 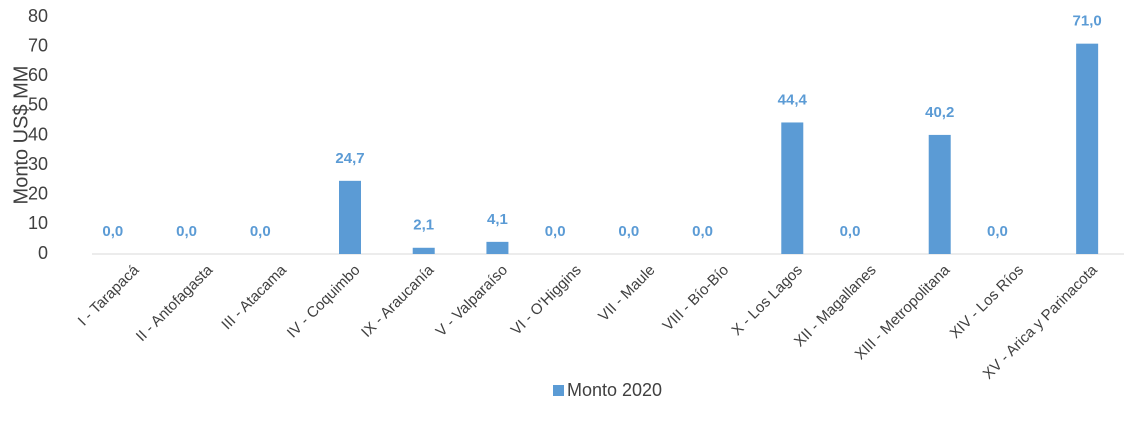 What do you see at coordinates (38, 105) in the screenshot?
I see `y-tick-label: 50` at bounding box center [38, 105].